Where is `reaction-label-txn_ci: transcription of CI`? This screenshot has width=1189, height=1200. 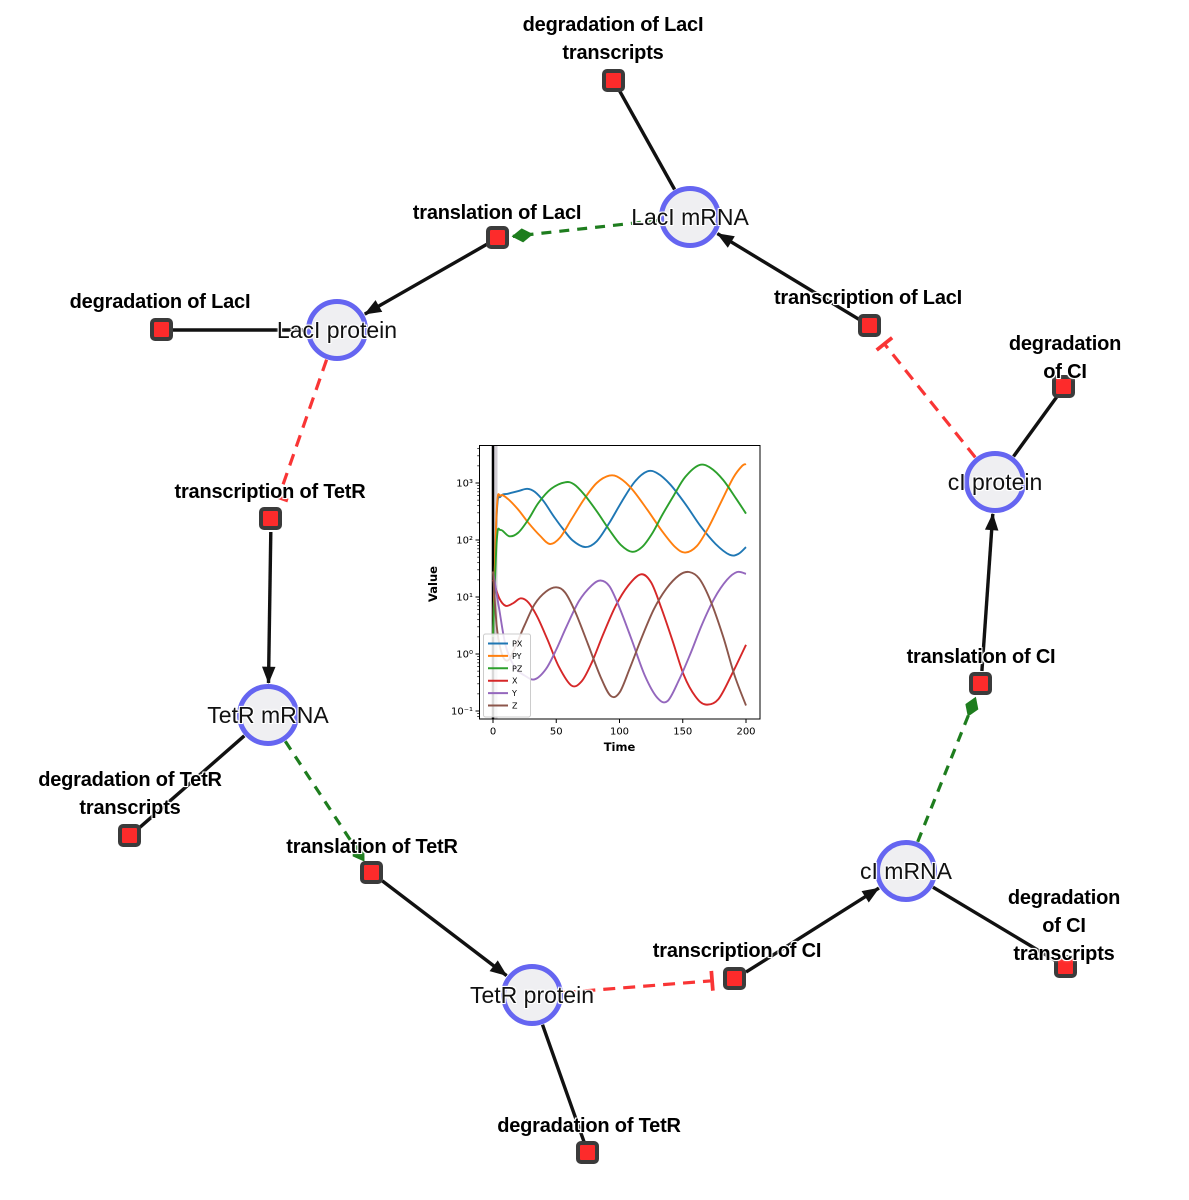
reaction-label-txn_ci: transcription of CI is located at coordinates (737, 951).